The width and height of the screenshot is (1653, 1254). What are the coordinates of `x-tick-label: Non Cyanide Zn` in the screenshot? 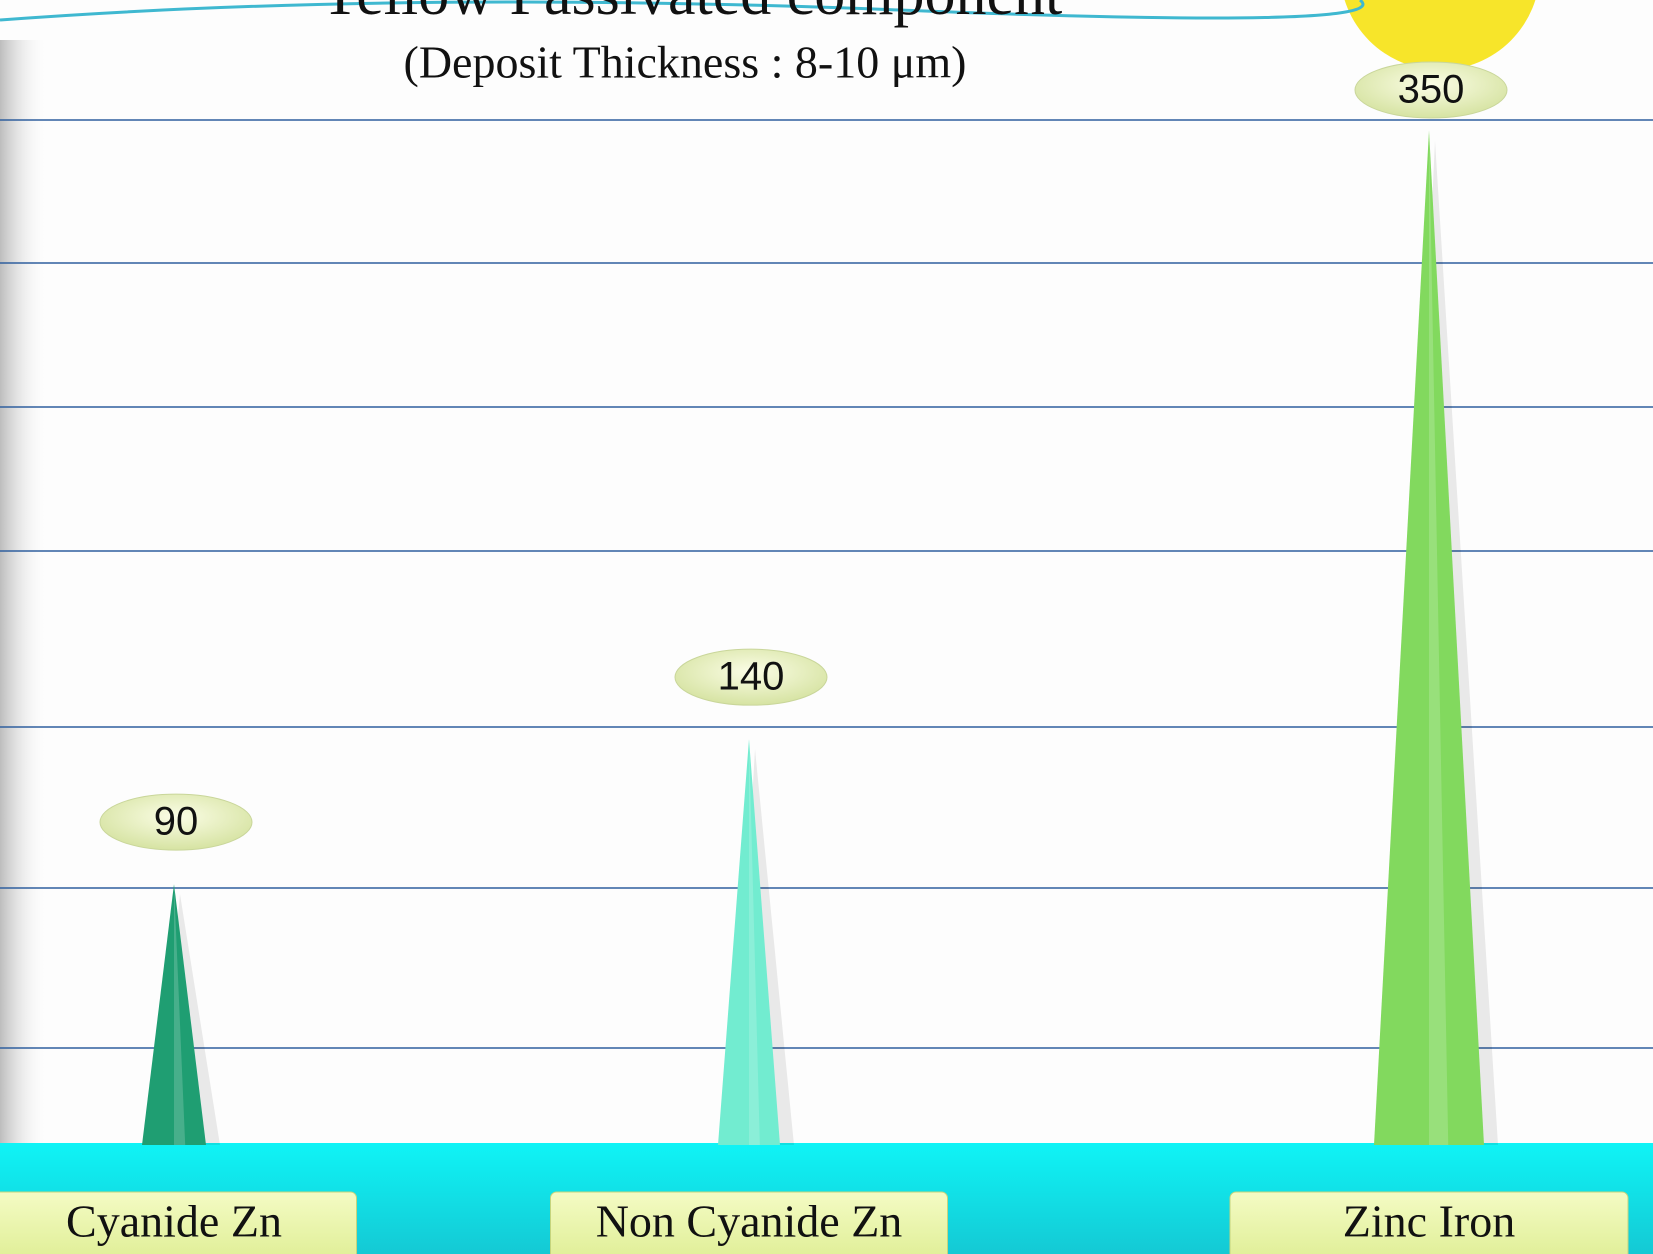 It's located at (749, 1221).